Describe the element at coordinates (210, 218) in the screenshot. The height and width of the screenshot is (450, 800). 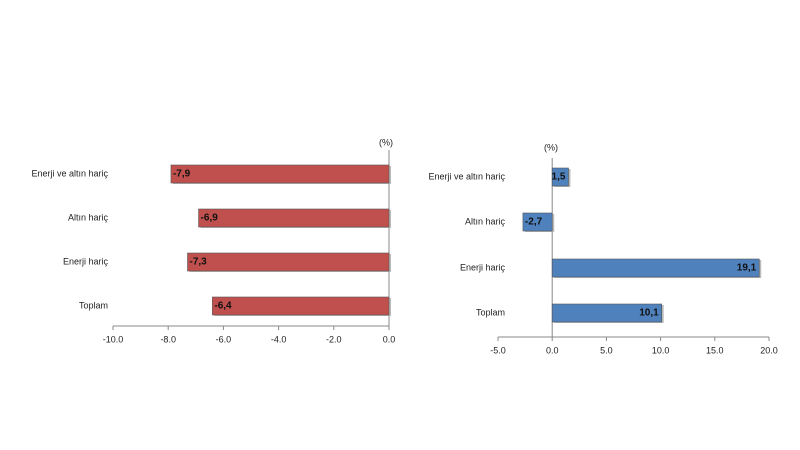
I see `value-label: -6,9` at that location.